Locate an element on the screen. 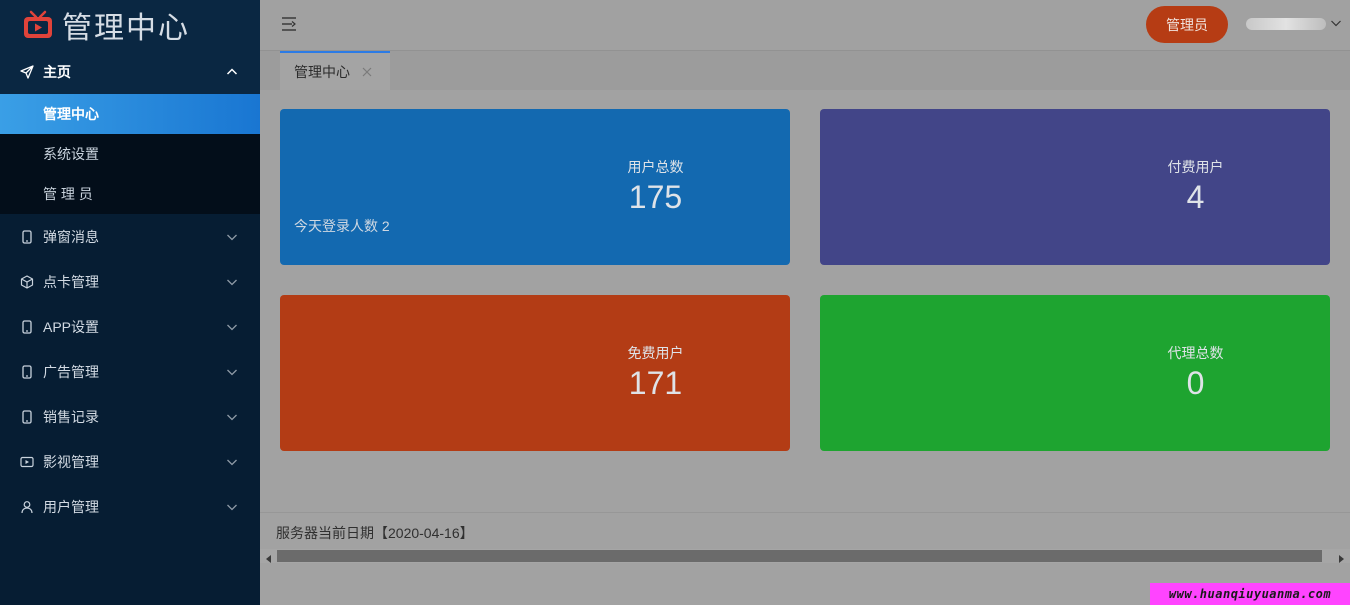  tab-dashboard: 管理中心 is located at coordinates (335, 71).